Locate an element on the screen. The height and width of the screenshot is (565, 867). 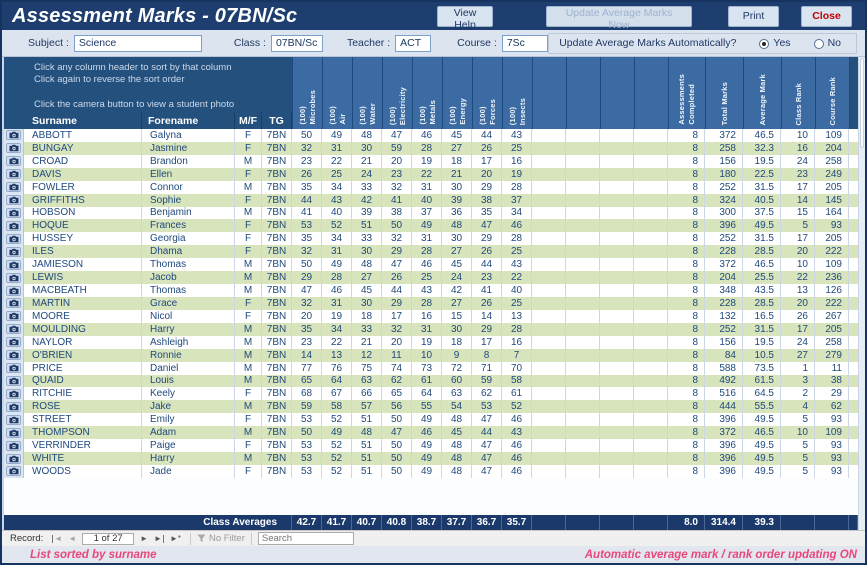
forename-cell: Nicol is located at coordinates (188, 316).